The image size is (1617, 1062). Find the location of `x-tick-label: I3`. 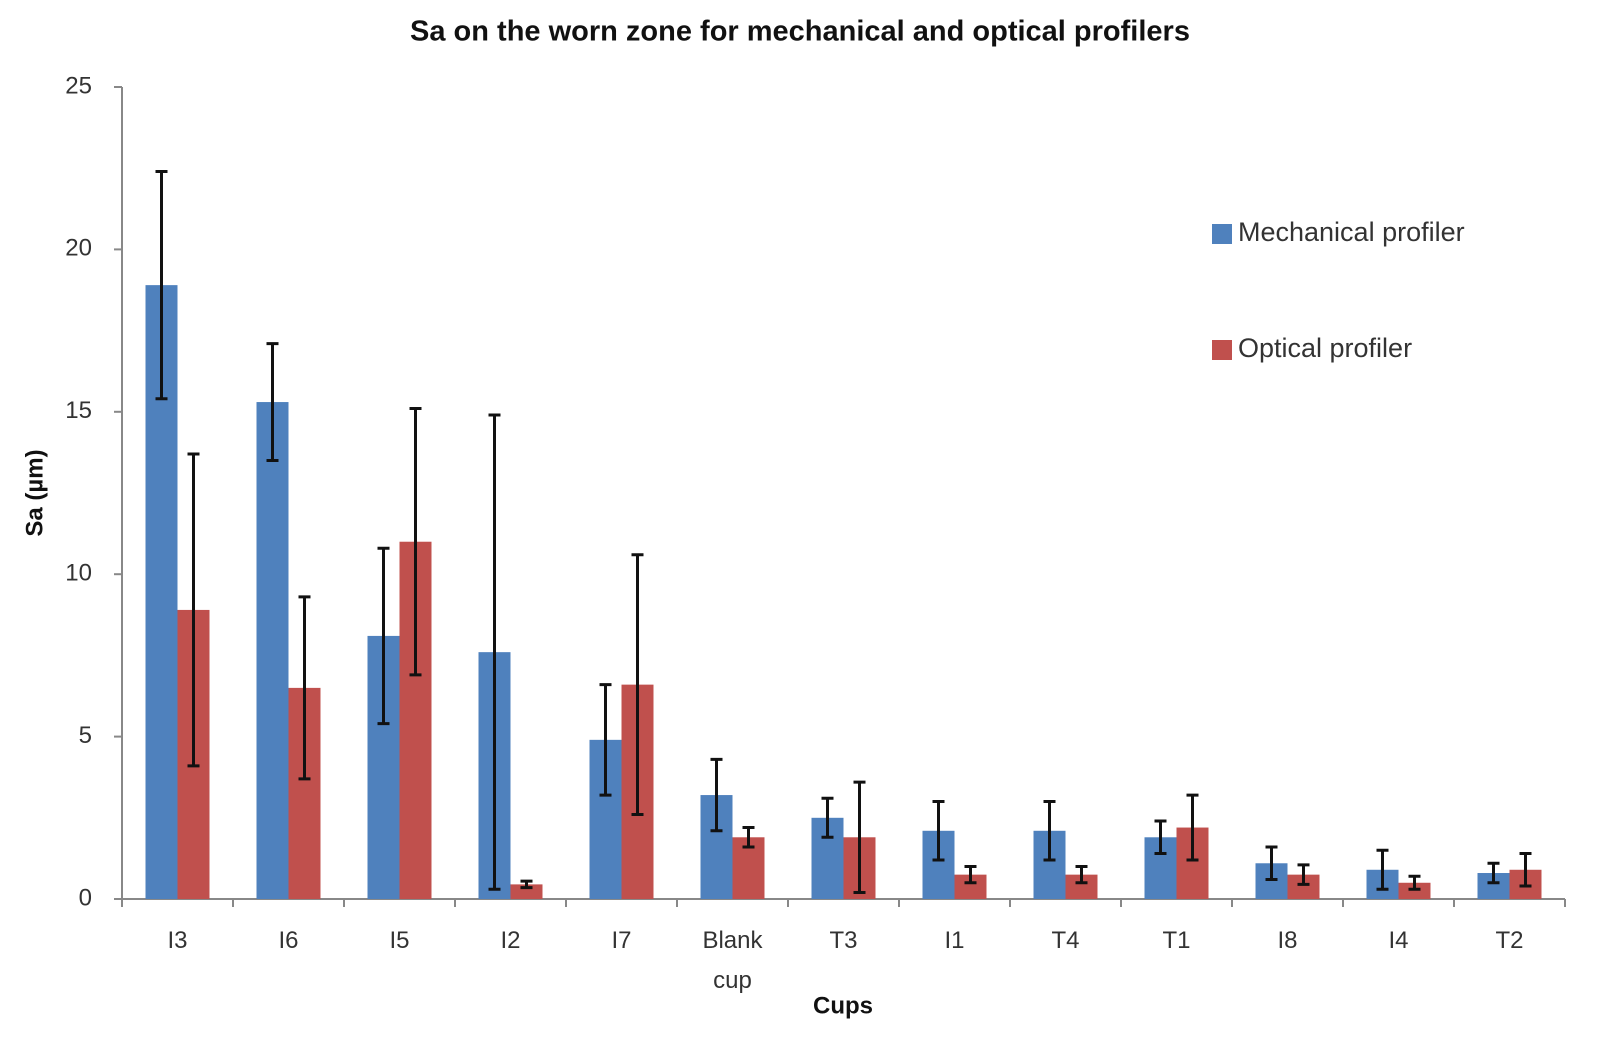

x-tick-label: I3 is located at coordinates (177, 940).